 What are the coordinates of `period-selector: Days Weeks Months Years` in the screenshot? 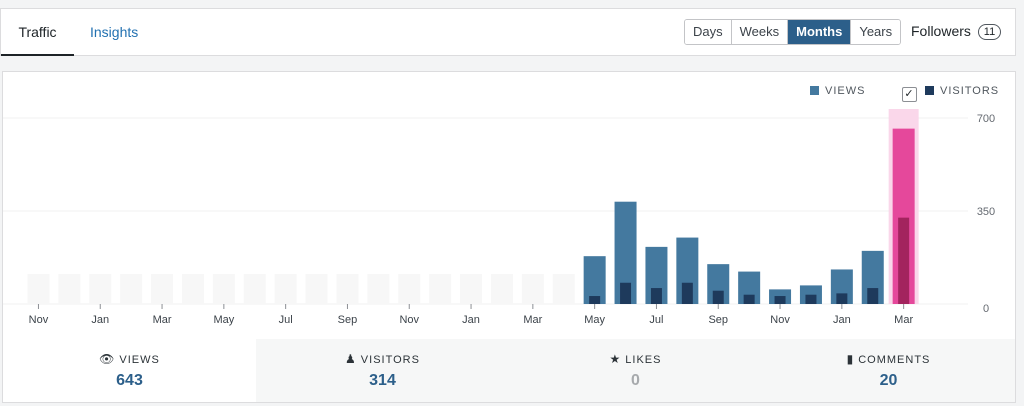 It's located at (793, 32).